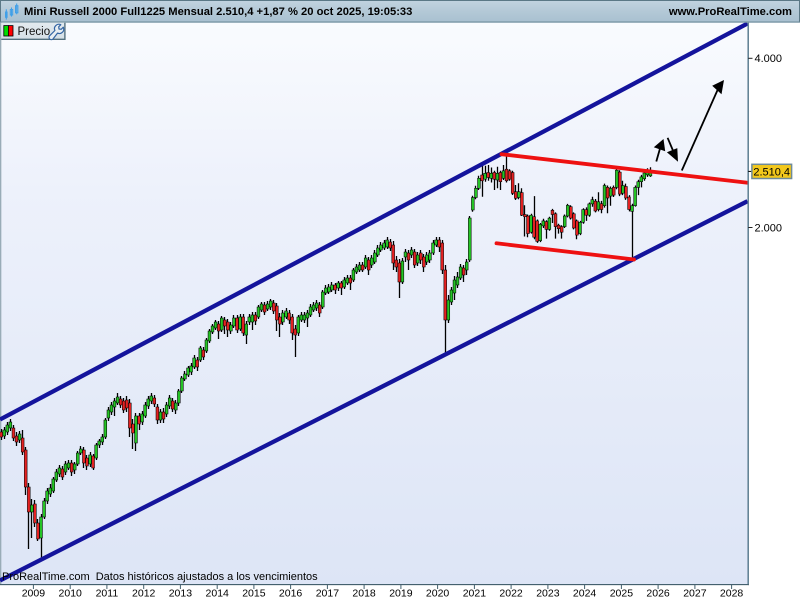 The width and height of the screenshot is (800, 600). What do you see at coordinates (34, 32) in the screenshot?
I see `svg-text: Precio` at bounding box center [34, 32].